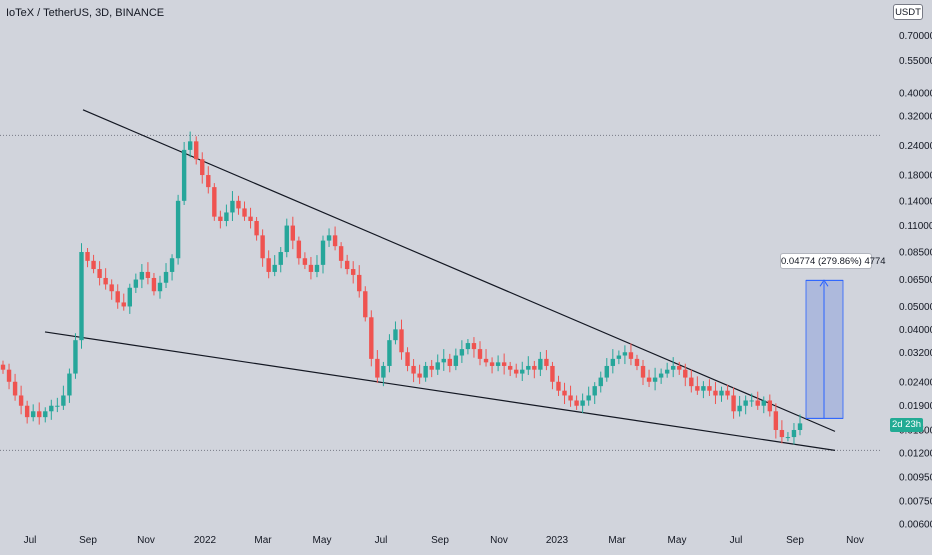 The image size is (932, 555). I want to click on y-tick-label: 0.04000, so click(915, 330).